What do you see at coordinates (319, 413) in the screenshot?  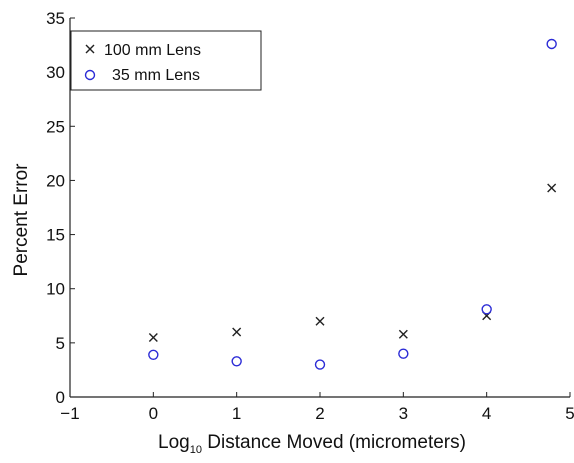 I see `x-tick-label: 2` at bounding box center [319, 413].